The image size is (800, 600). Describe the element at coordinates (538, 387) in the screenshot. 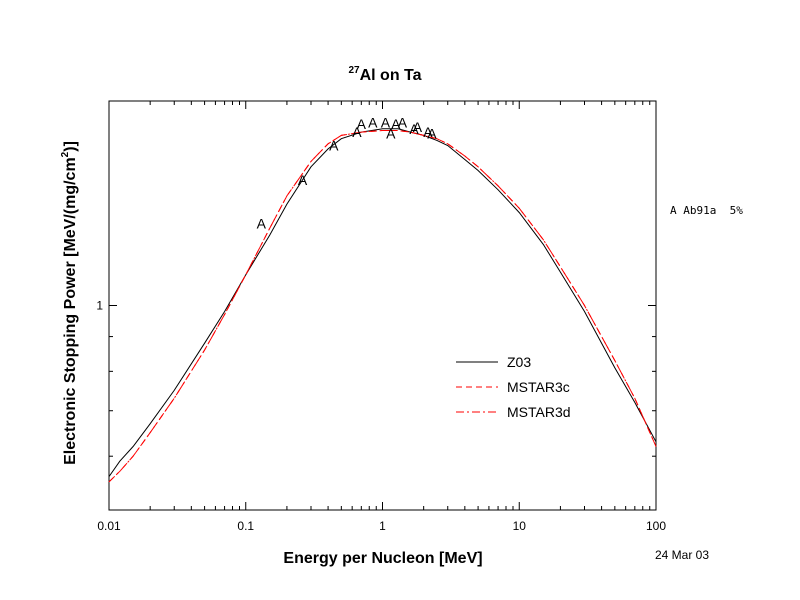

I see `legend-label: MSTAR3c` at that location.